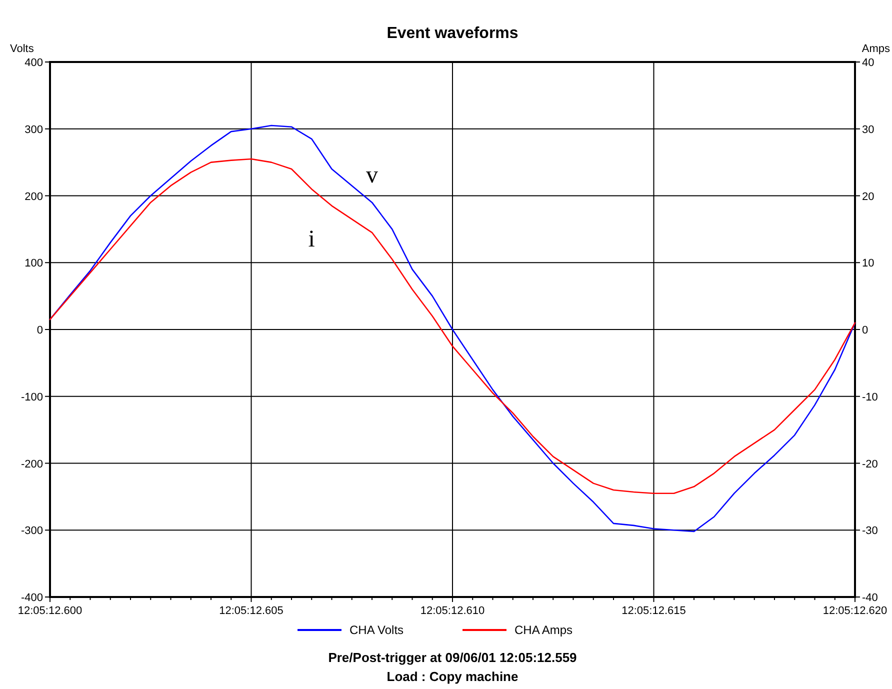  Describe the element at coordinates (50, 611) in the screenshot. I see `x-tick-label: 12:05:12.600` at that location.